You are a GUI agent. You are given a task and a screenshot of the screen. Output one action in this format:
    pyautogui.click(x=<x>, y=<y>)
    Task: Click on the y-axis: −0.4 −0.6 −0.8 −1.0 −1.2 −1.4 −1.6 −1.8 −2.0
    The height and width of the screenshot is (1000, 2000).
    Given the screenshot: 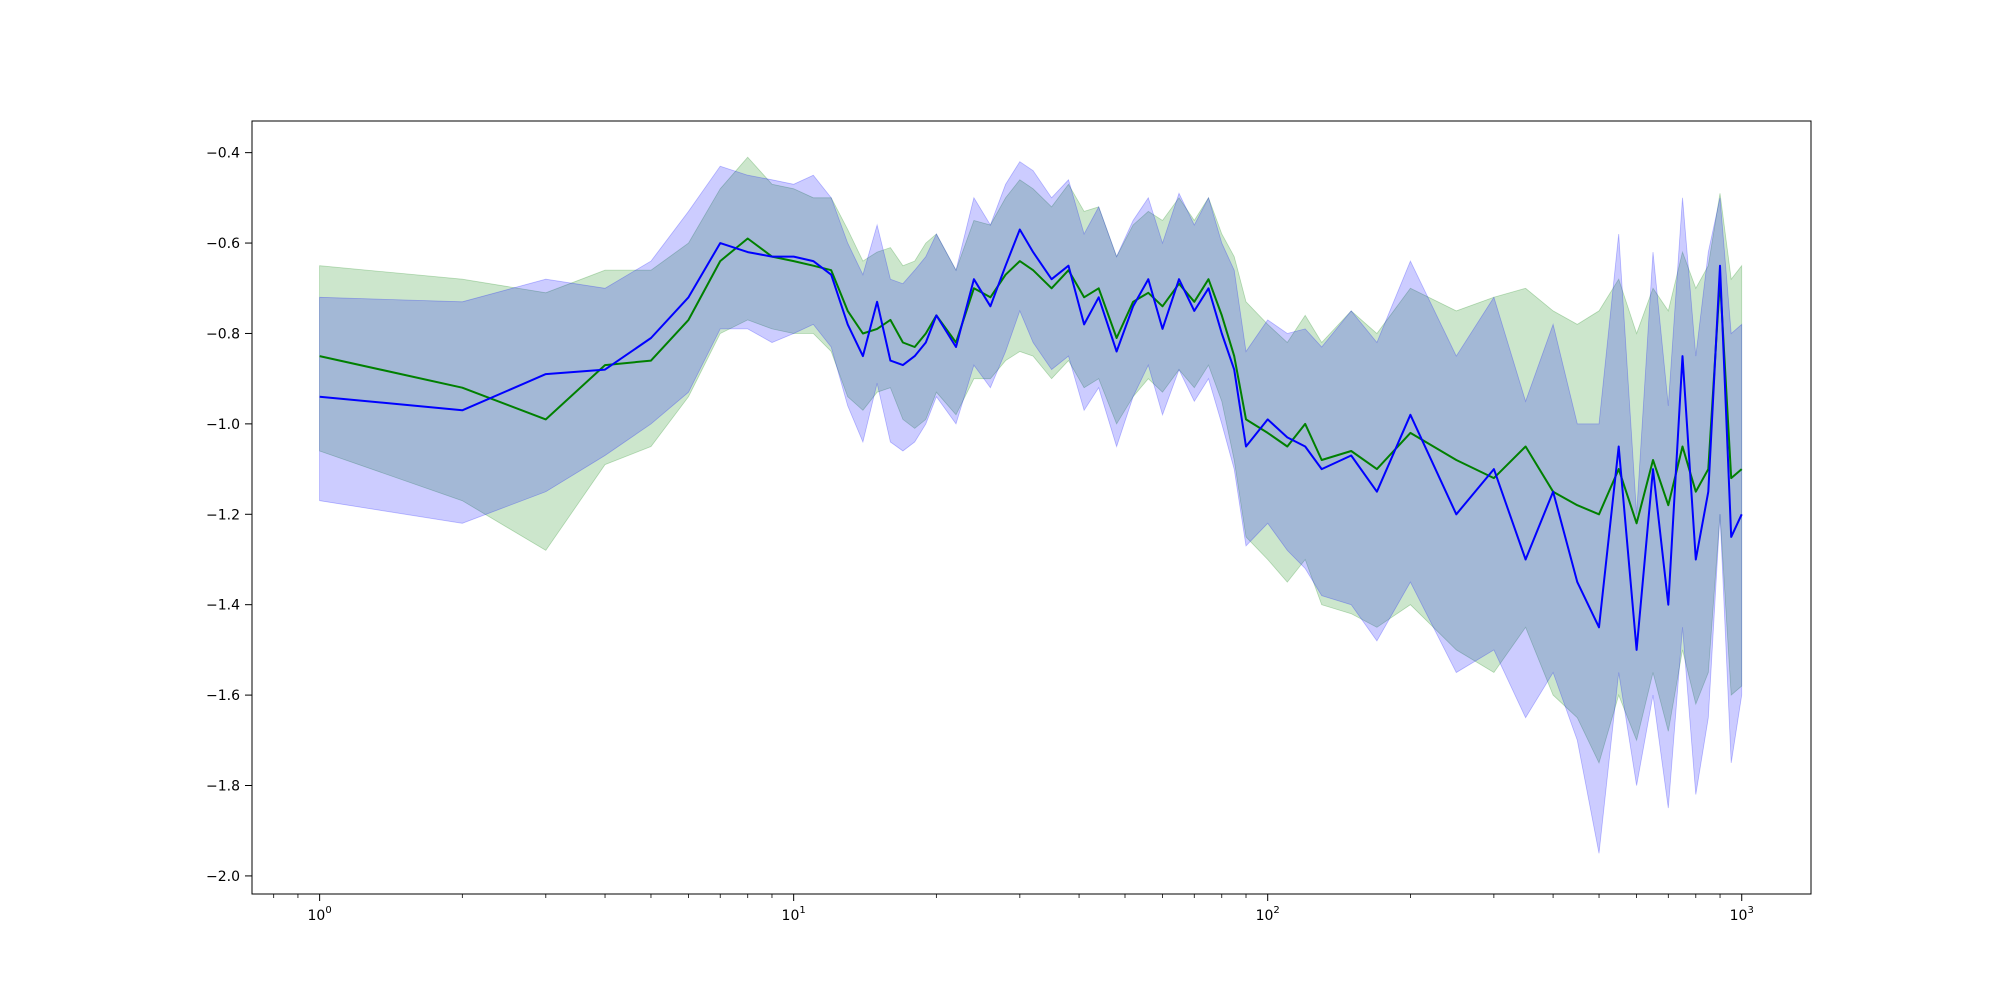 What is the action you would take?
    pyautogui.click(x=229, y=515)
    